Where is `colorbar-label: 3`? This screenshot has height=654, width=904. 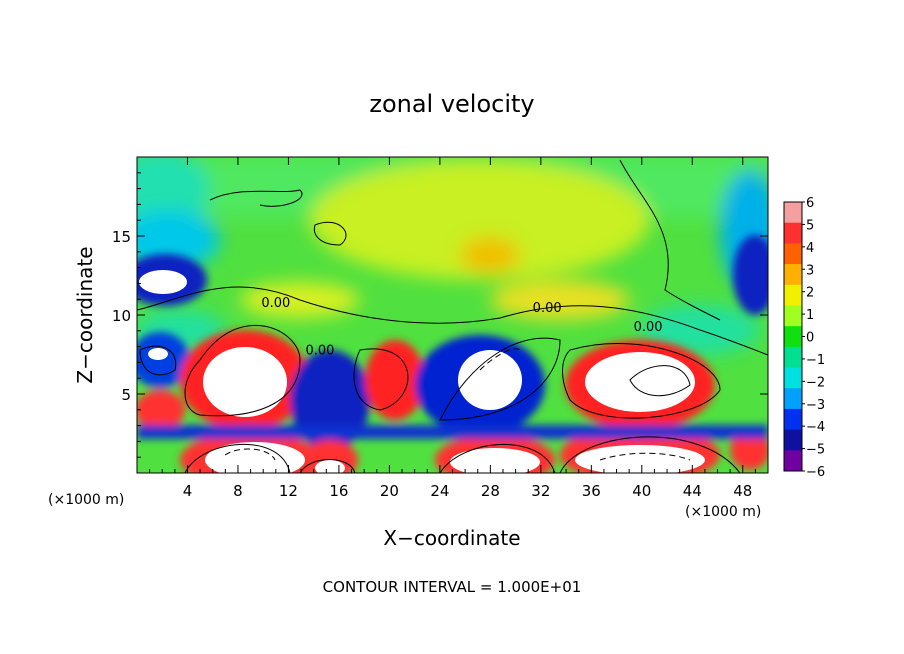
colorbar-label: 3 is located at coordinates (810, 270).